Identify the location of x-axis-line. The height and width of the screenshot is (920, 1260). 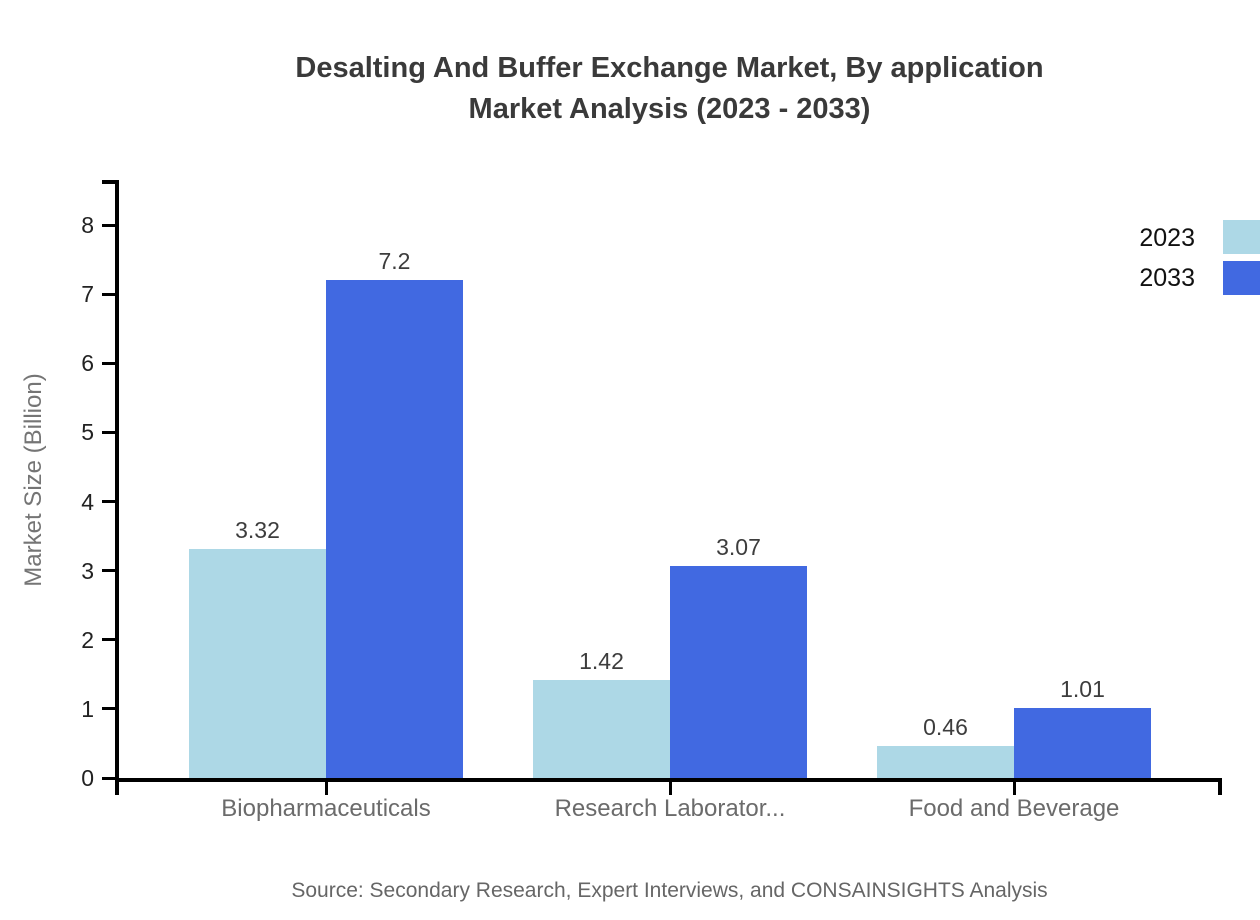
(668, 780).